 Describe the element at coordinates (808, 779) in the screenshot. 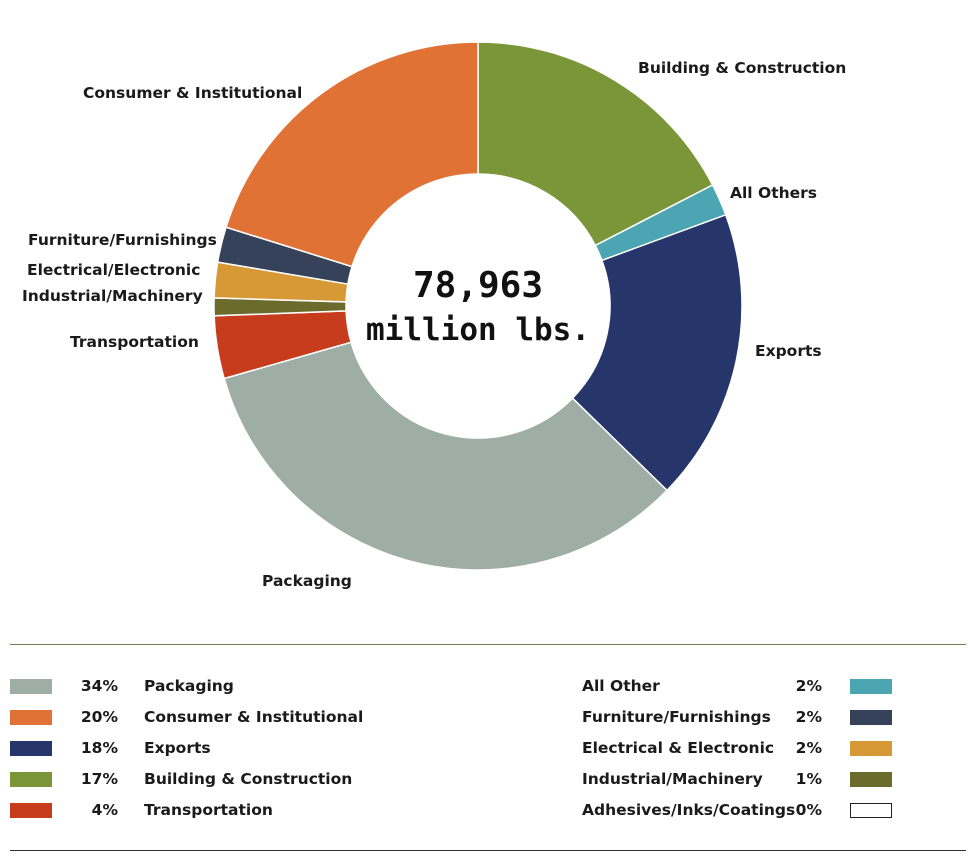

I see `legend-percent: 1%` at that location.